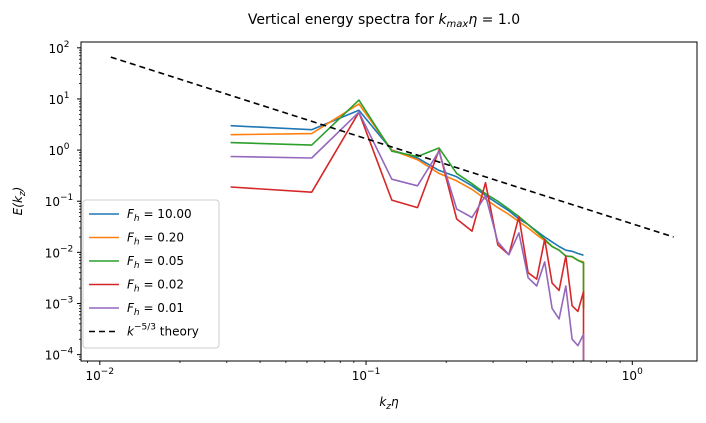  I want to click on y-tick-label: 10⁻², so click(59, 252).